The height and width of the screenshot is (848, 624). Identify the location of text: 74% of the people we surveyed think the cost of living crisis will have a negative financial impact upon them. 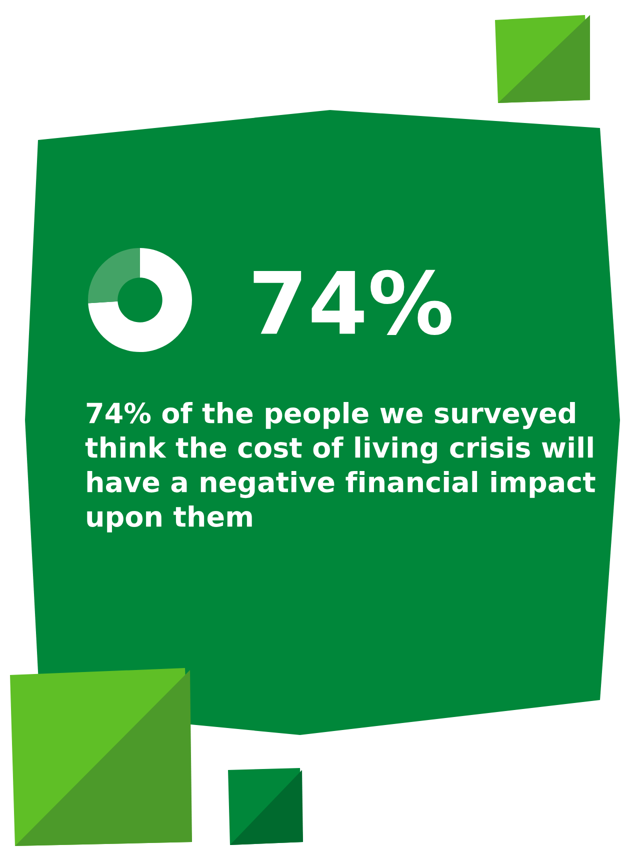
(340, 467).